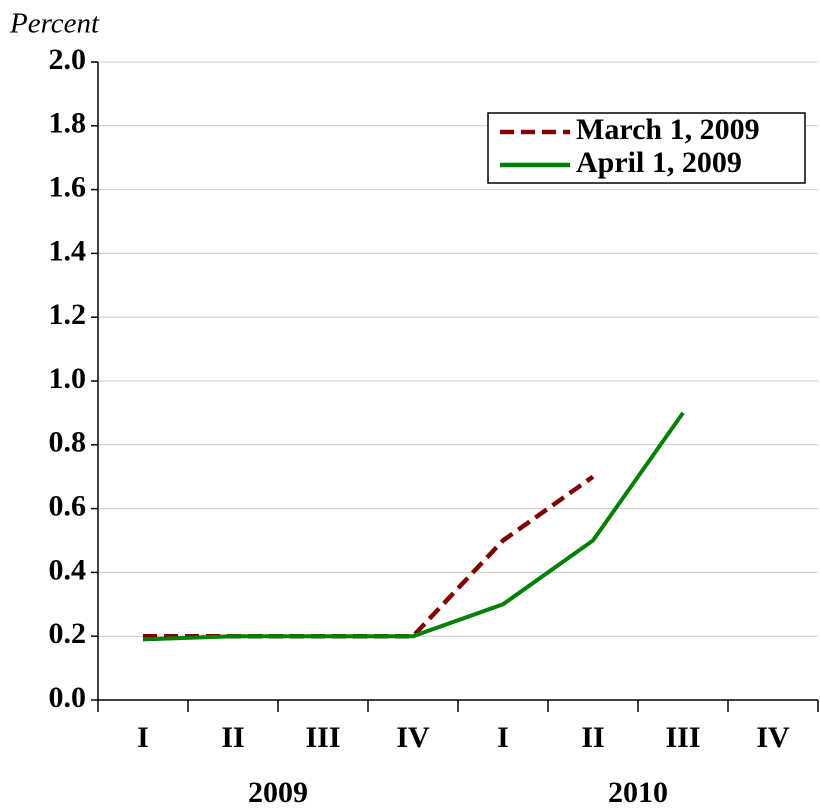 This screenshot has width=820, height=809. Describe the element at coordinates (659, 162) in the screenshot. I see `legend-label: April 1, 2009` at that location.